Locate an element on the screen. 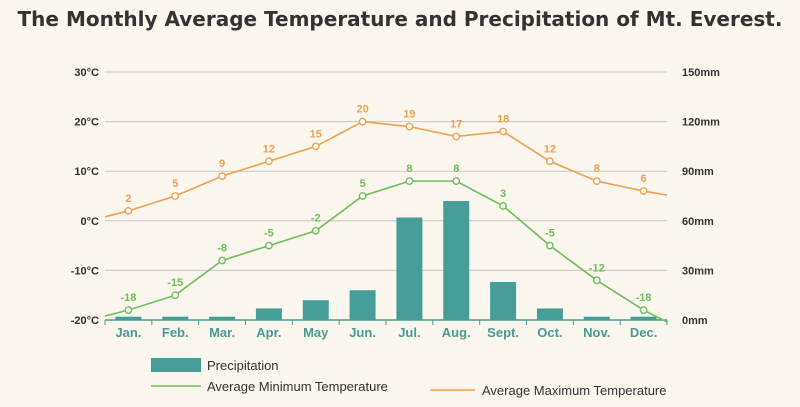  min-temp-data-label: -15 is located at coordinates (175, 283).